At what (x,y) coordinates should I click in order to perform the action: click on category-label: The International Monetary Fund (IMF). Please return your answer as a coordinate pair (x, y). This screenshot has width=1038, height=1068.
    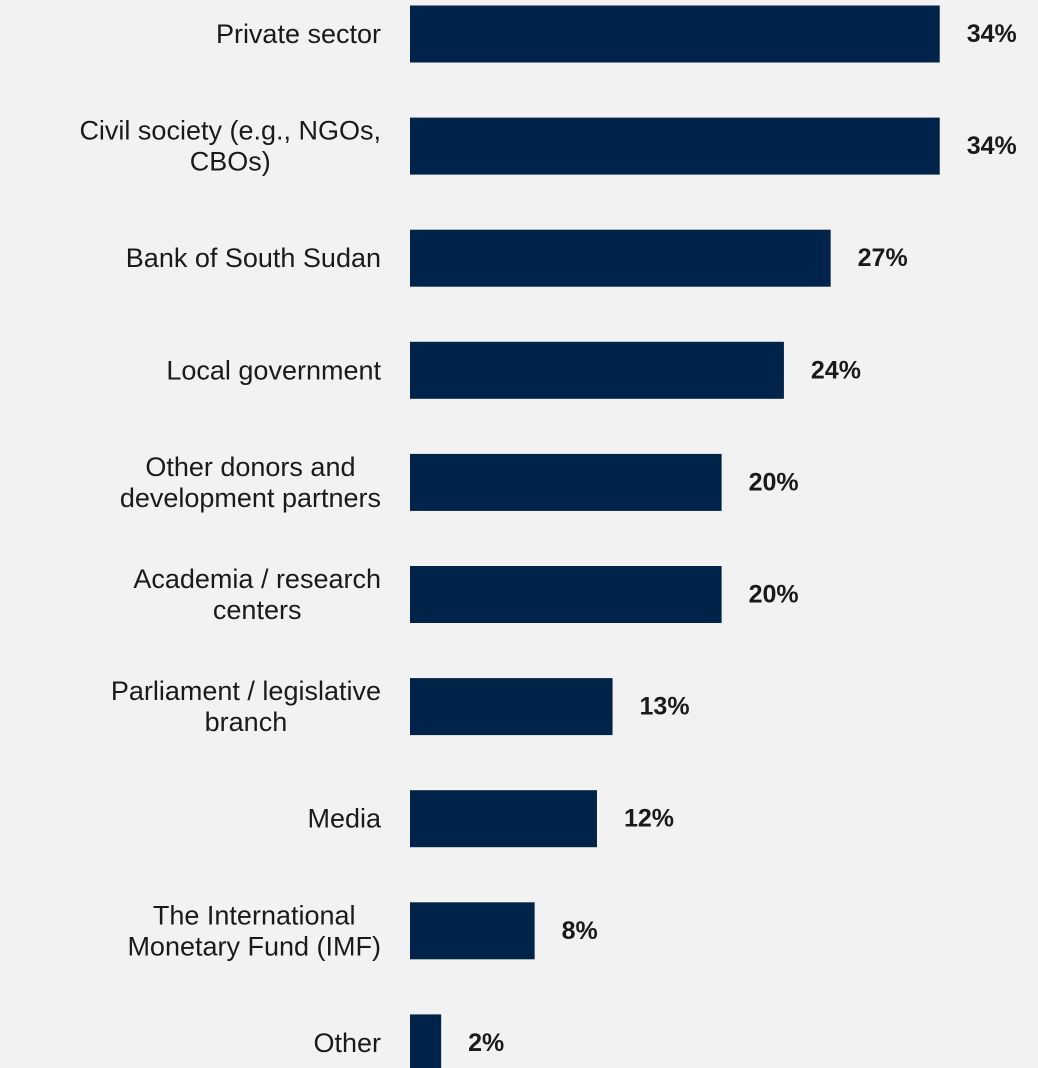
    Looking at the image, I should click on (254, 930).